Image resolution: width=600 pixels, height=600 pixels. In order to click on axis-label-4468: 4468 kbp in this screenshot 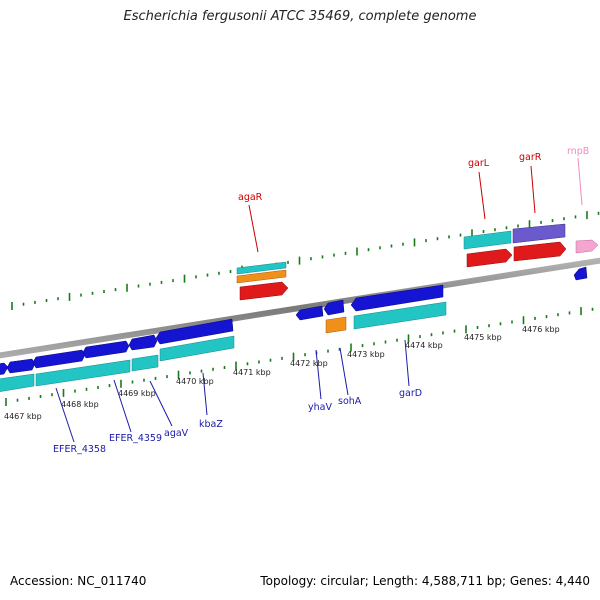, I will do `click(80, 404)`.